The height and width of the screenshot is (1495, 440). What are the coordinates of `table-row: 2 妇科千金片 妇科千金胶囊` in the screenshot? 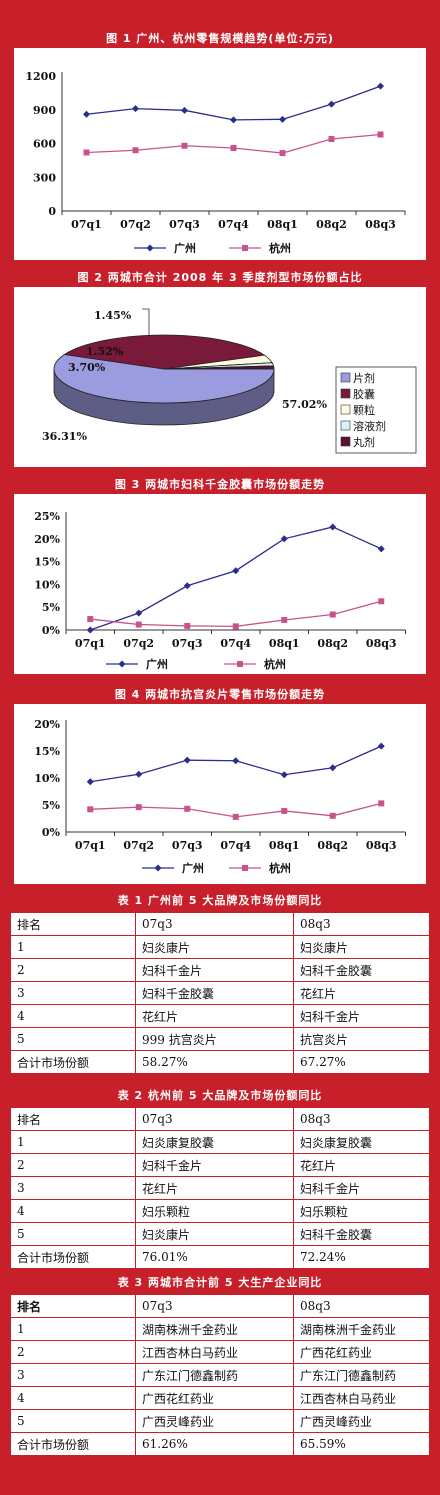 It's located at (220, 970).